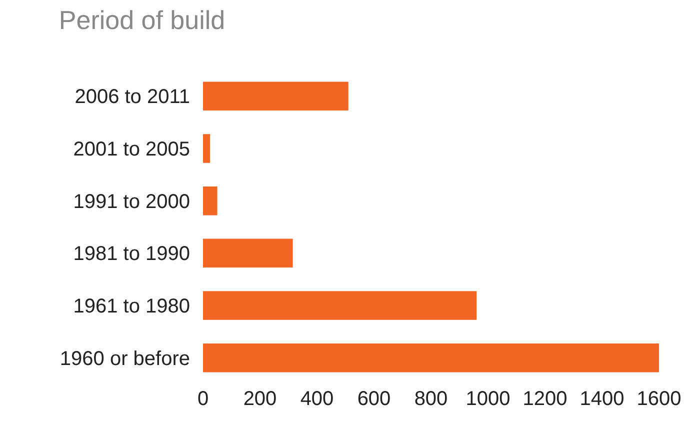  What do you see at coordinates (260, 399) in the screenshot?
I see `x-tick-label: 200` at bounding box center [260, 399].